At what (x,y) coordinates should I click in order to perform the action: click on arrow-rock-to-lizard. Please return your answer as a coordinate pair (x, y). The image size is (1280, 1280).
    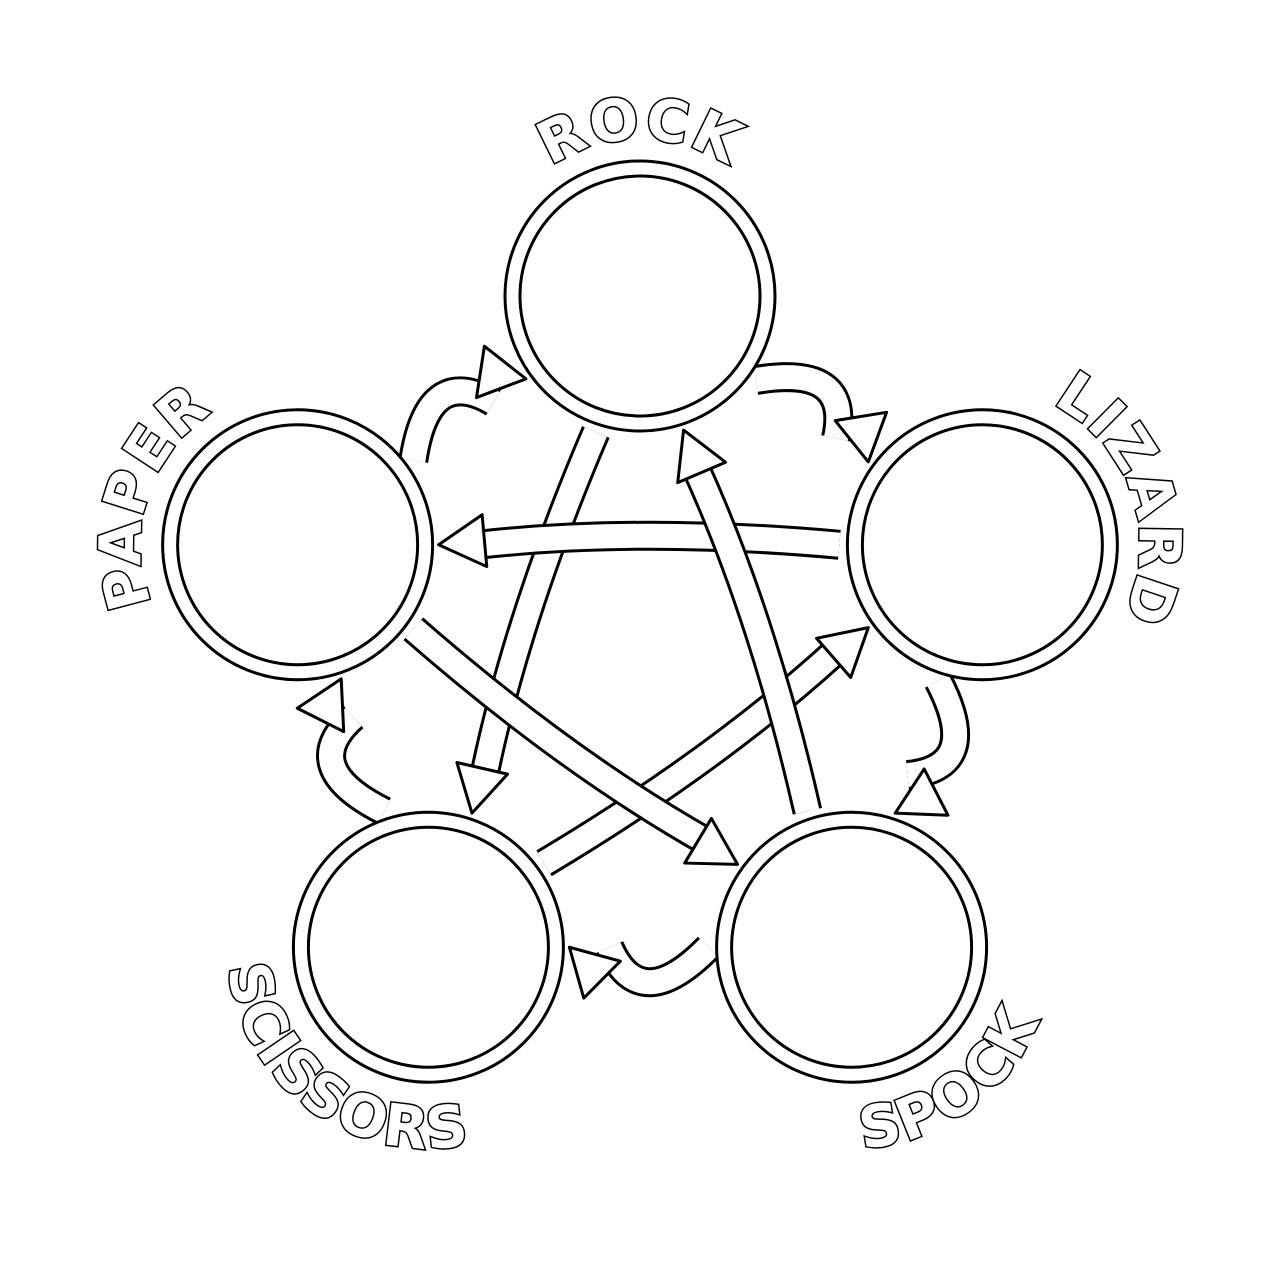
    Looking at the image, I should click on (821, 413).